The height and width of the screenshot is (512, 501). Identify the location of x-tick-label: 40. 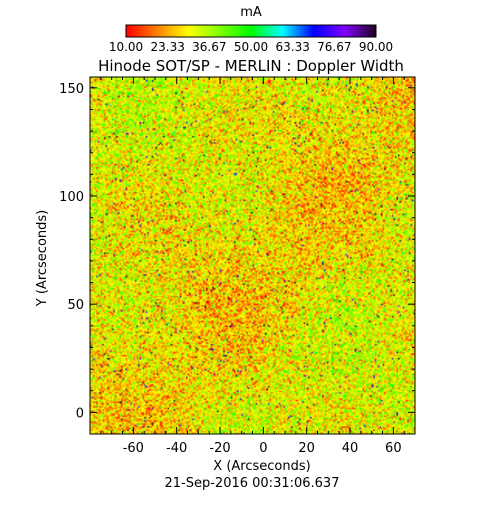
(350, 448).